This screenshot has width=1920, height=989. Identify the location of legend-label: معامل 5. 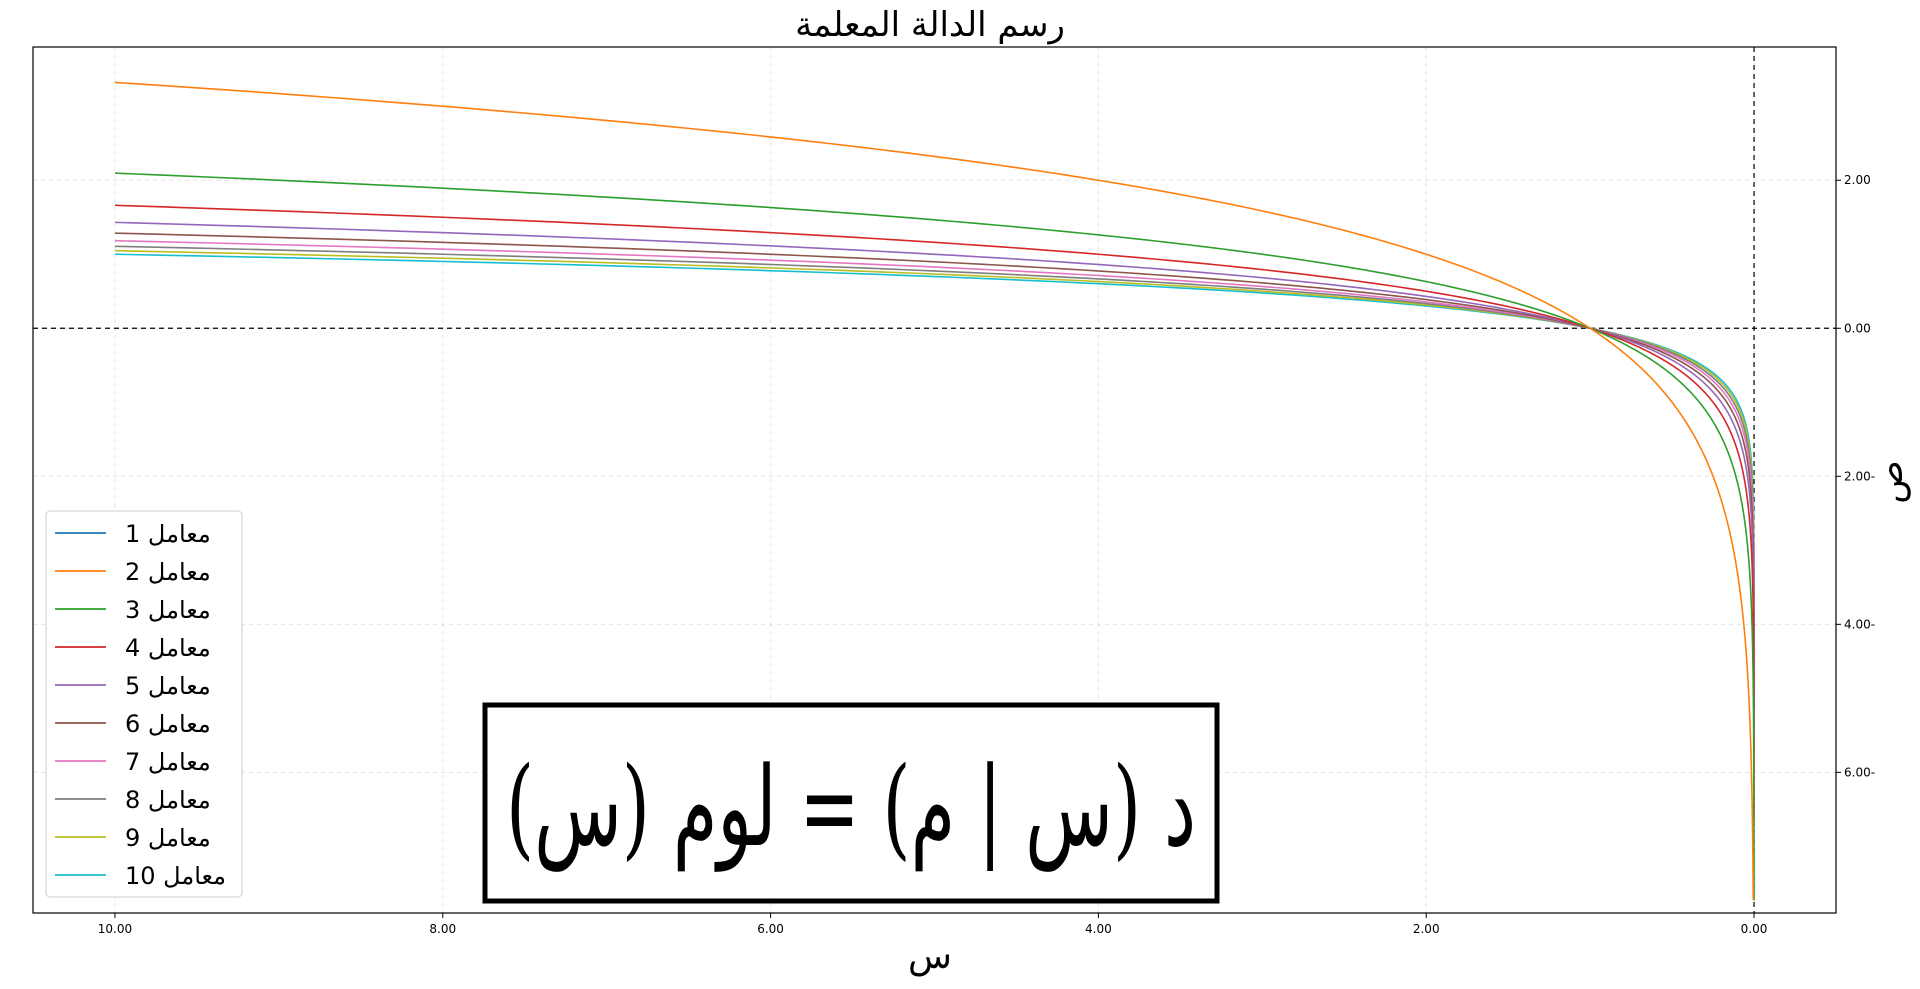
(168, 686).